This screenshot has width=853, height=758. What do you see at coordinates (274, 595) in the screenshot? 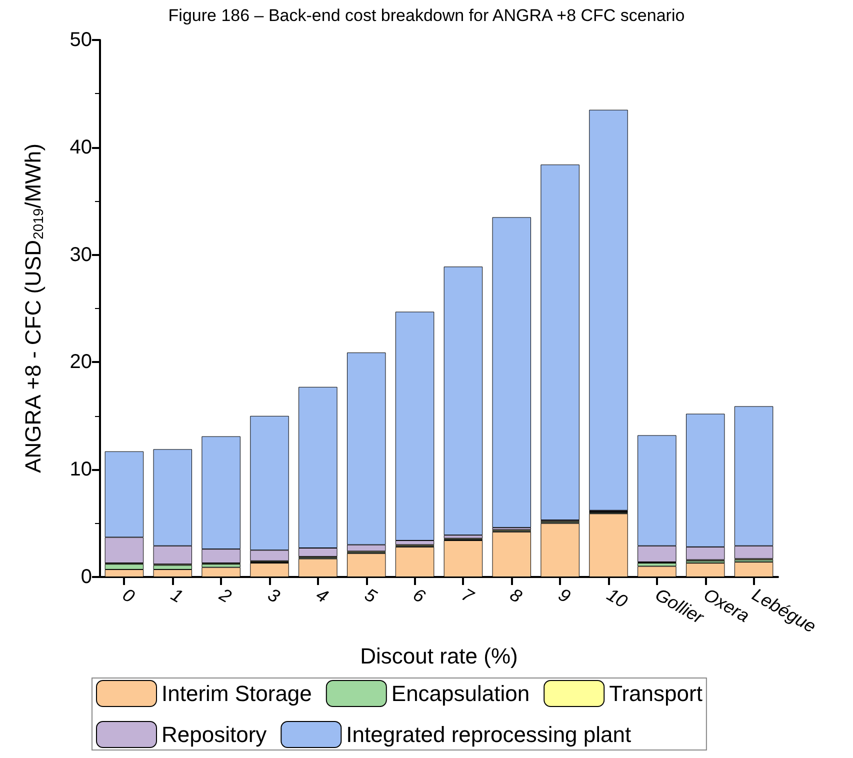
I see `x-tick-label: 3` at bounding box center [274, 595].